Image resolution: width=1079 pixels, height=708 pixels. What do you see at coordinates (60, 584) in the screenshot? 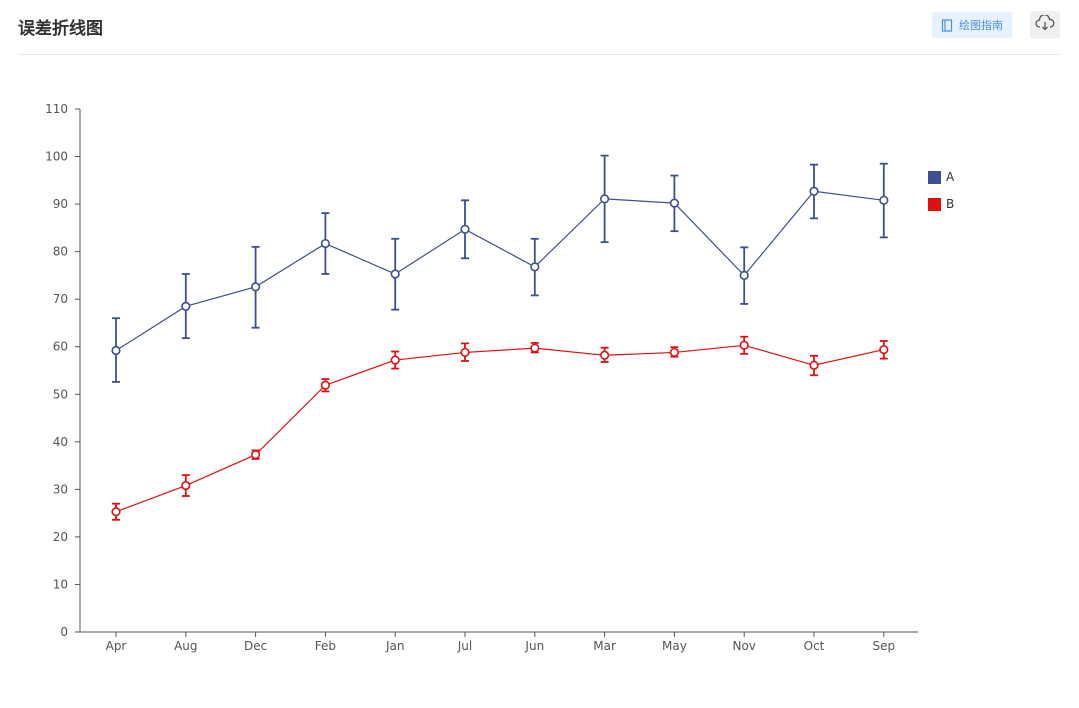
I see `y-tick-label: 10` at bounding box center [60, 584].